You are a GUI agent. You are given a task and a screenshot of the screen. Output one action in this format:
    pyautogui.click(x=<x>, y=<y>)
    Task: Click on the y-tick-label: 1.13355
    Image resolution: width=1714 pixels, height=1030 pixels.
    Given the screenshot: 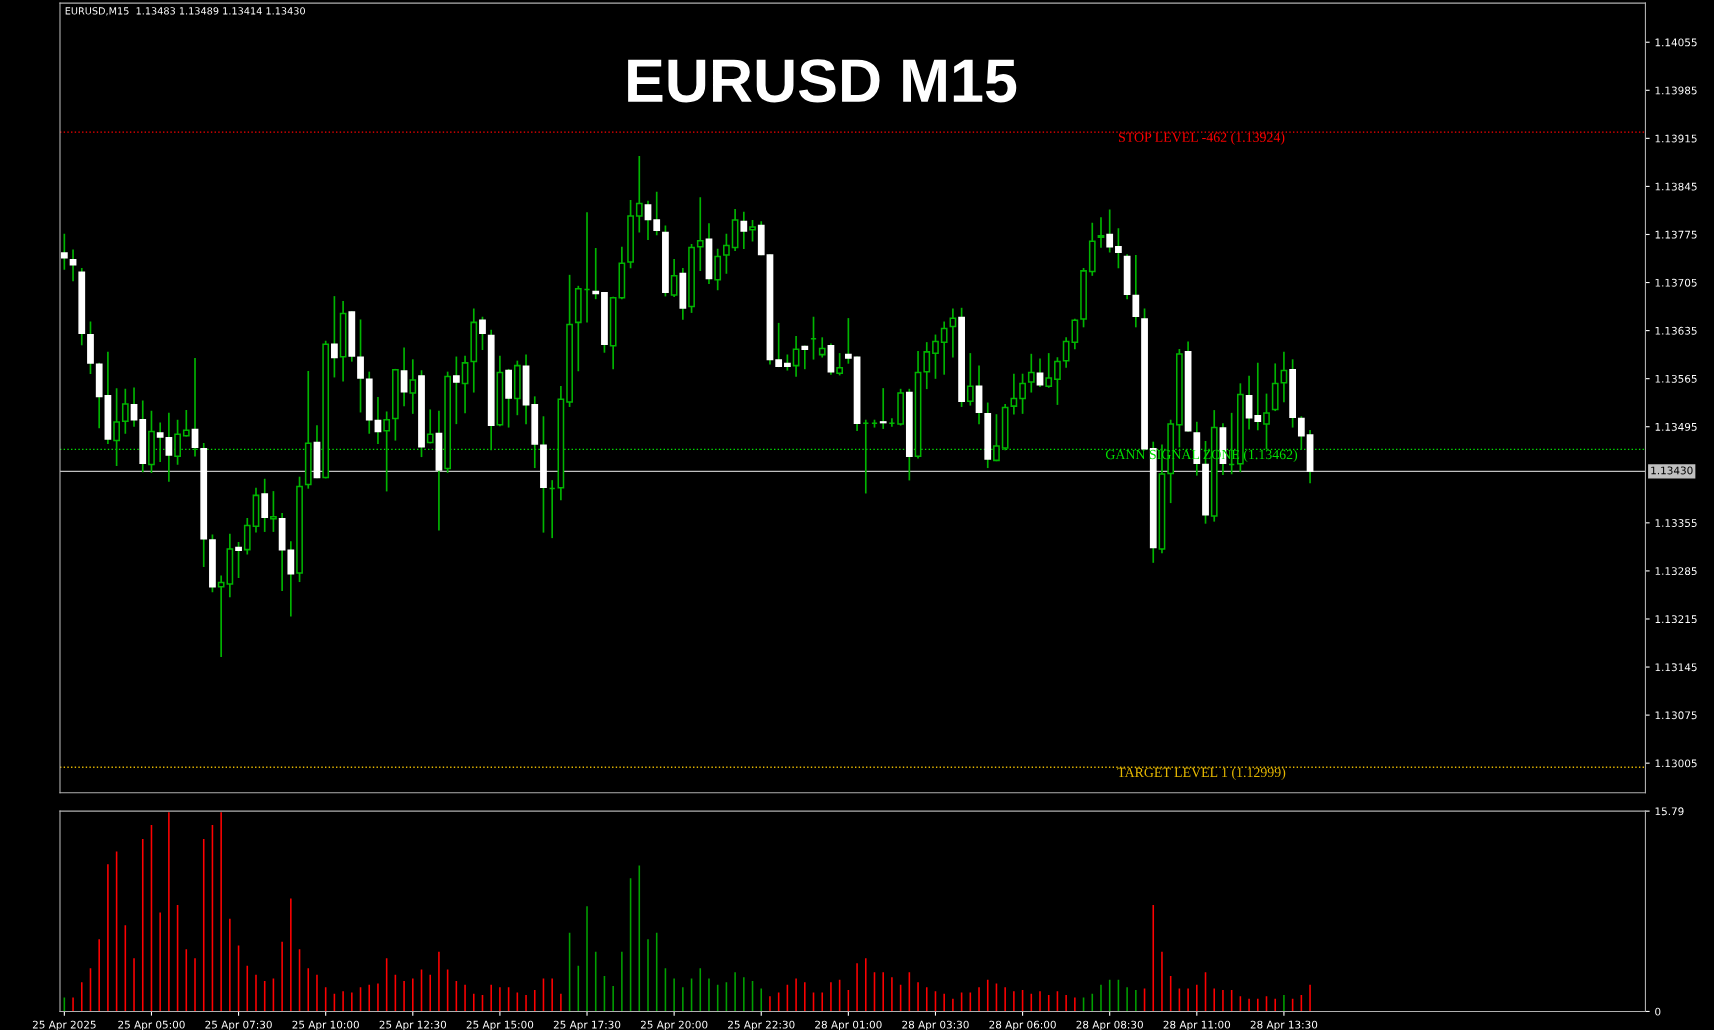 What is the action you would take?
    pyautogui.click(x=1676, y=523)
    